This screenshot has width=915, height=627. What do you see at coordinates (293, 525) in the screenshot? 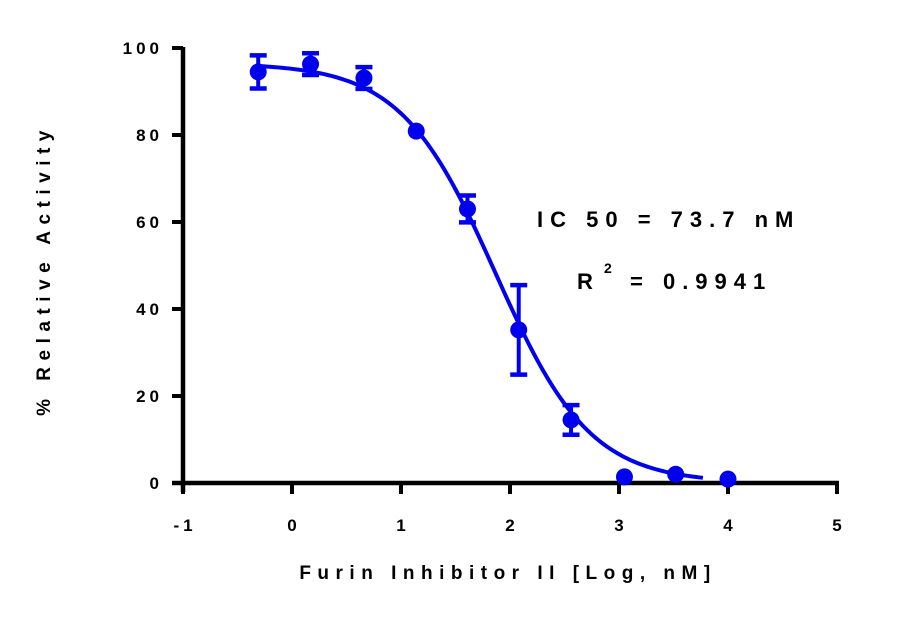
I see `x-tick-label: 0` at bounding box center [293, 525].